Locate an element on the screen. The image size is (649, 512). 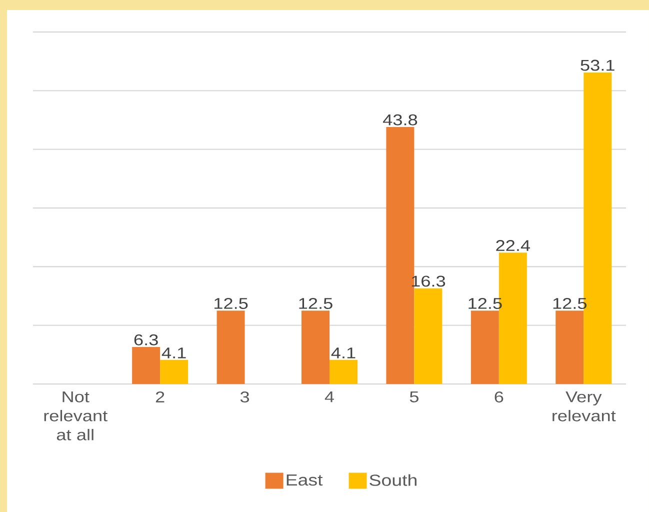
x-tick-label: 2 is located at coordinates (160, 397).